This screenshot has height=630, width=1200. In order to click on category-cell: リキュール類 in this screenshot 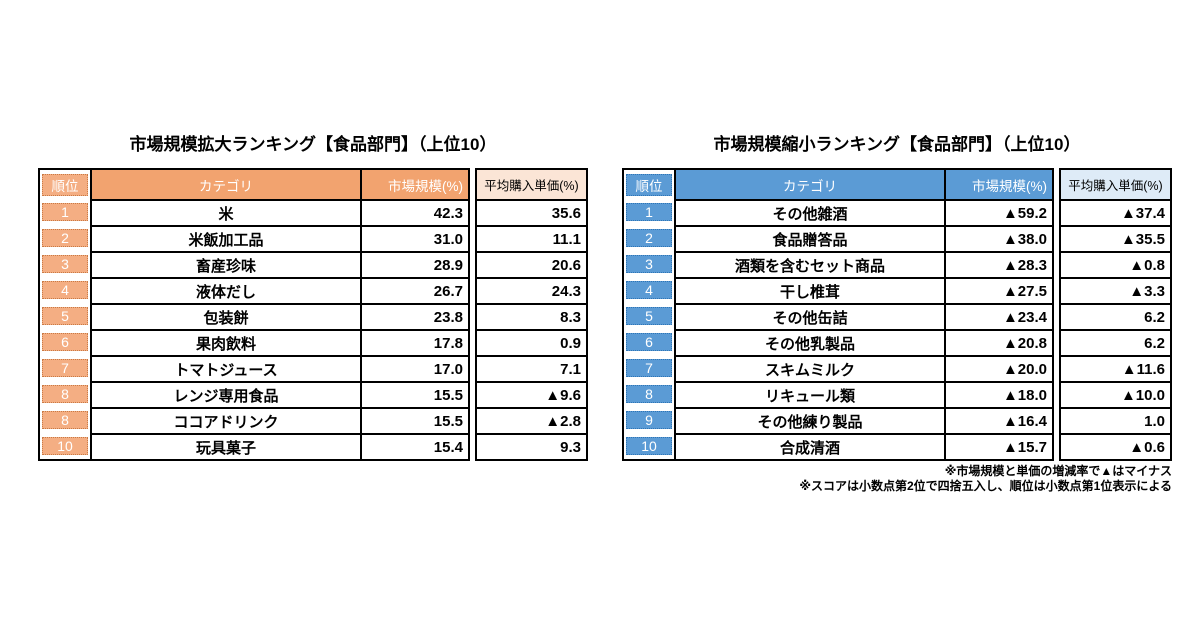, I will do `click(809, 394)`.